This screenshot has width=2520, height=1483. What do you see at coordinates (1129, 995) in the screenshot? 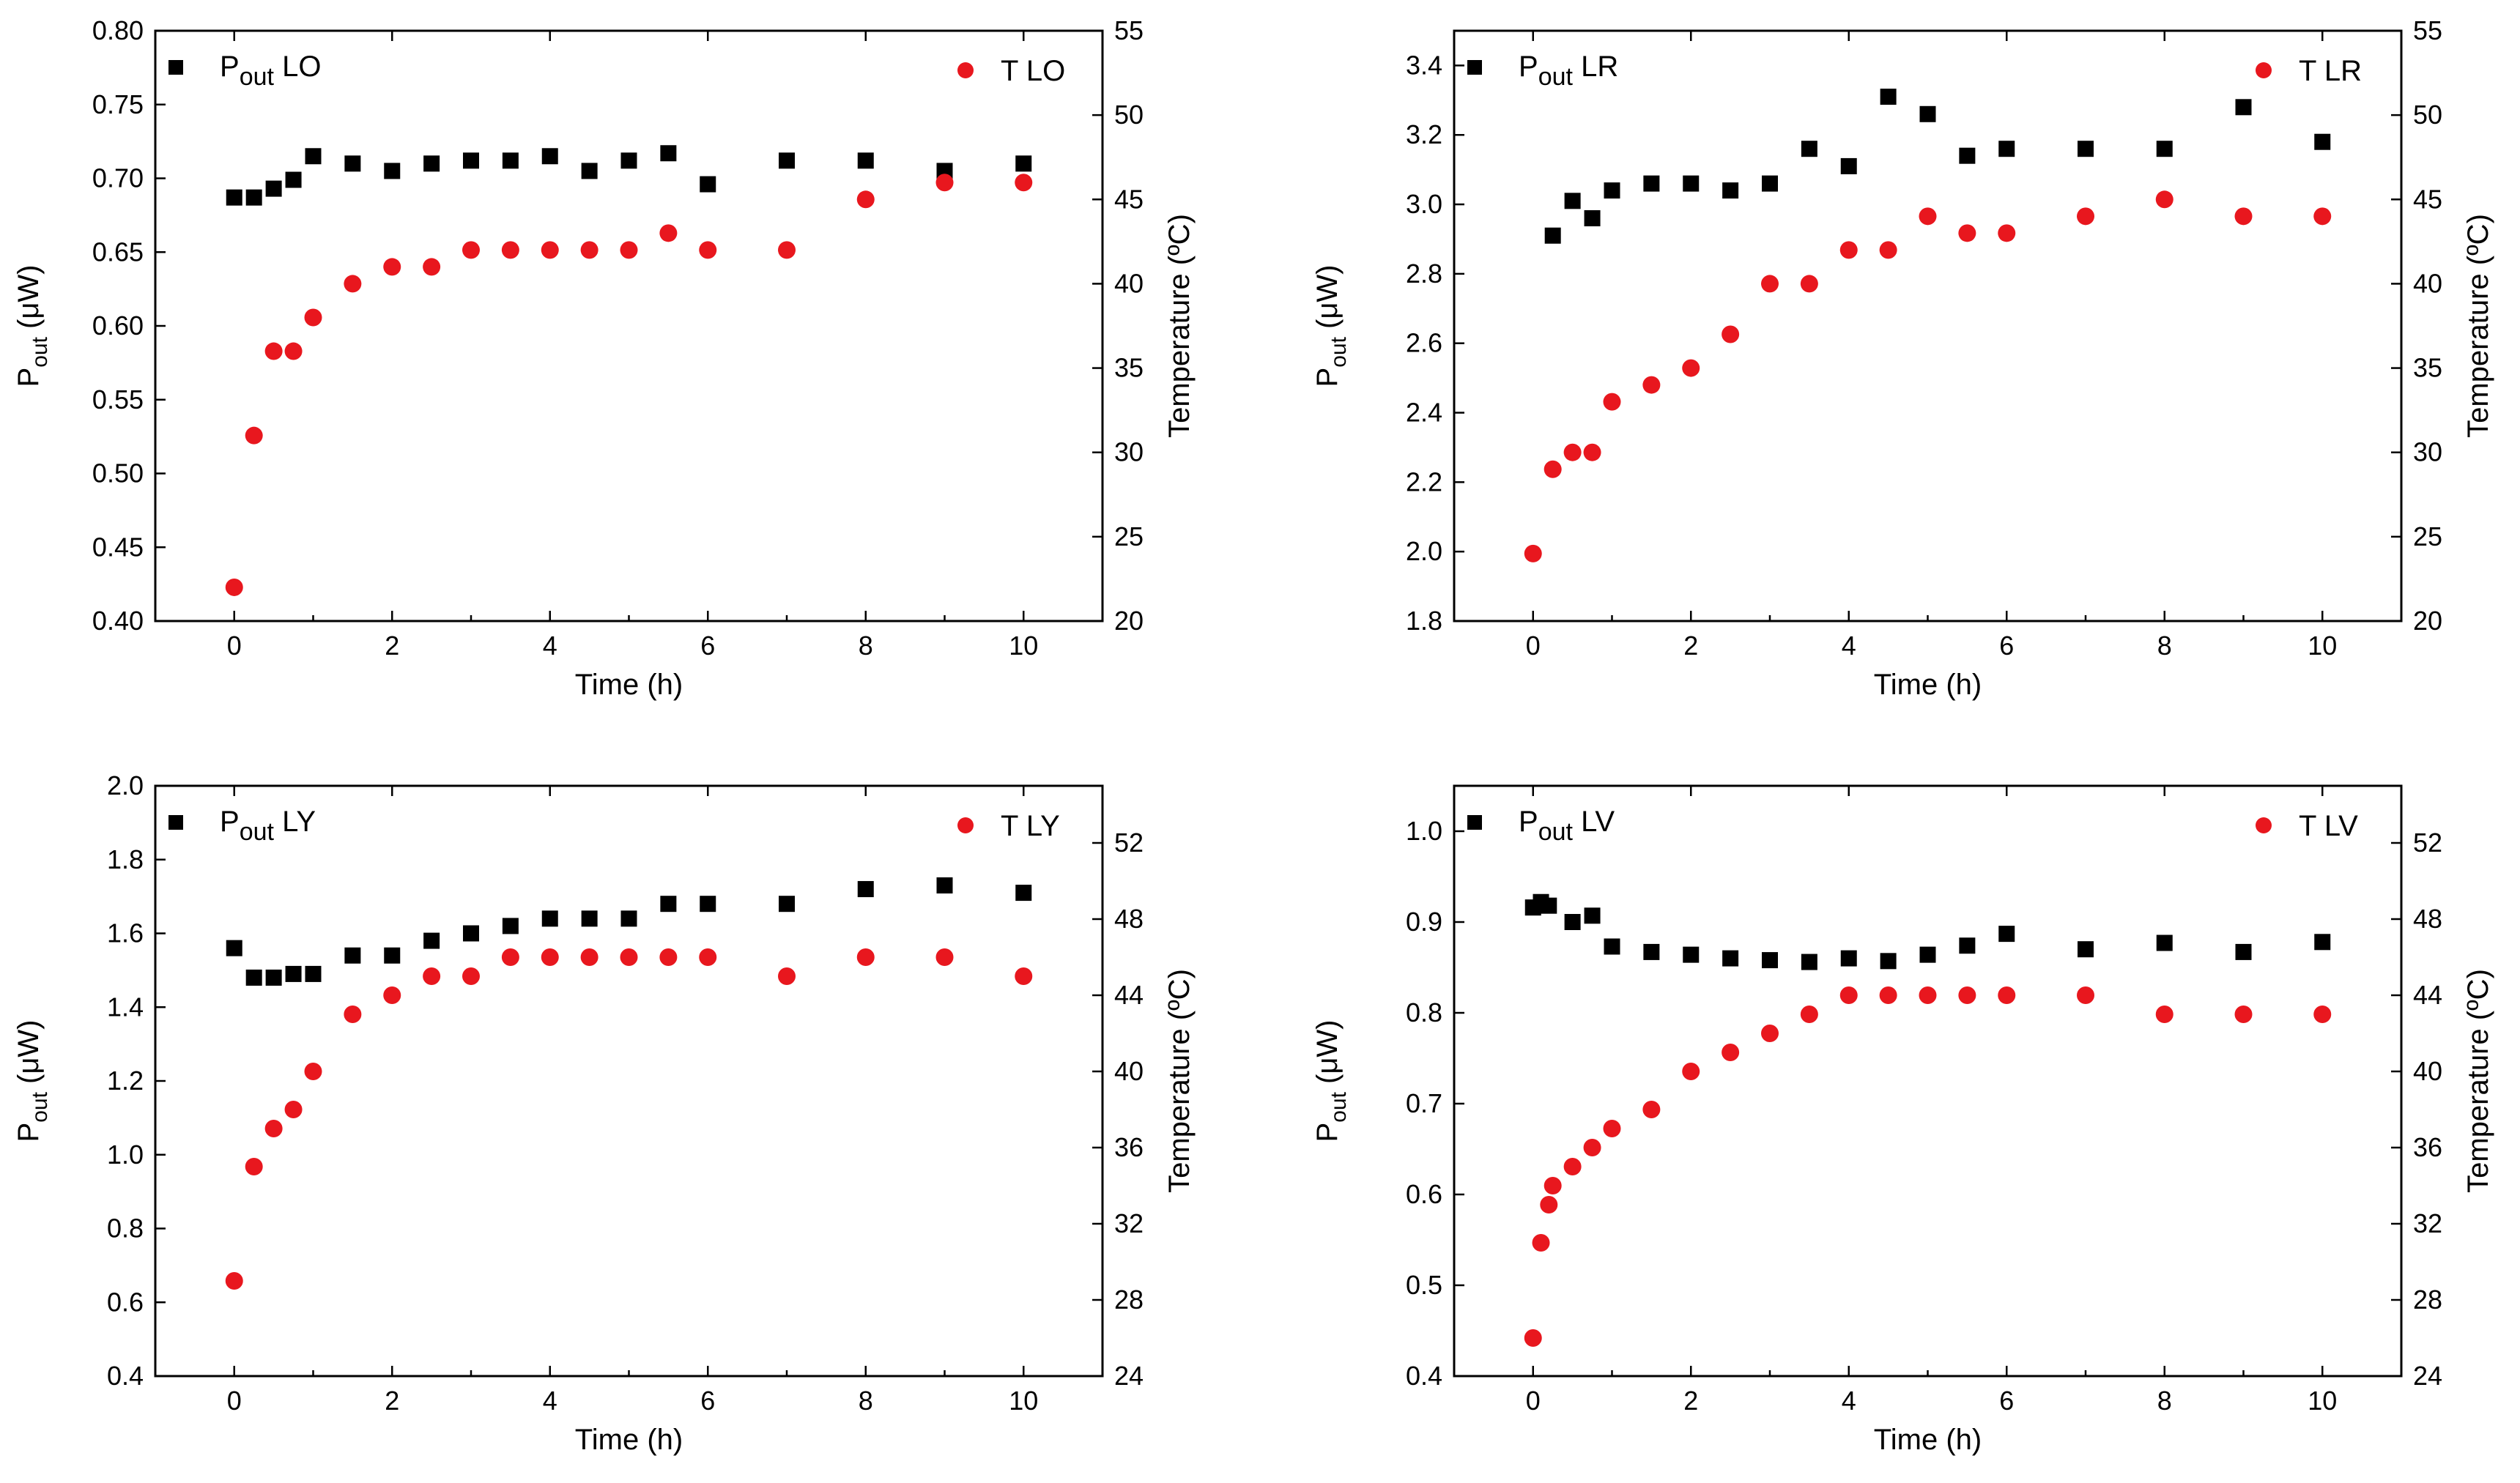
I see `y2-tick-label: 44` at bounding box center [1129, 995].